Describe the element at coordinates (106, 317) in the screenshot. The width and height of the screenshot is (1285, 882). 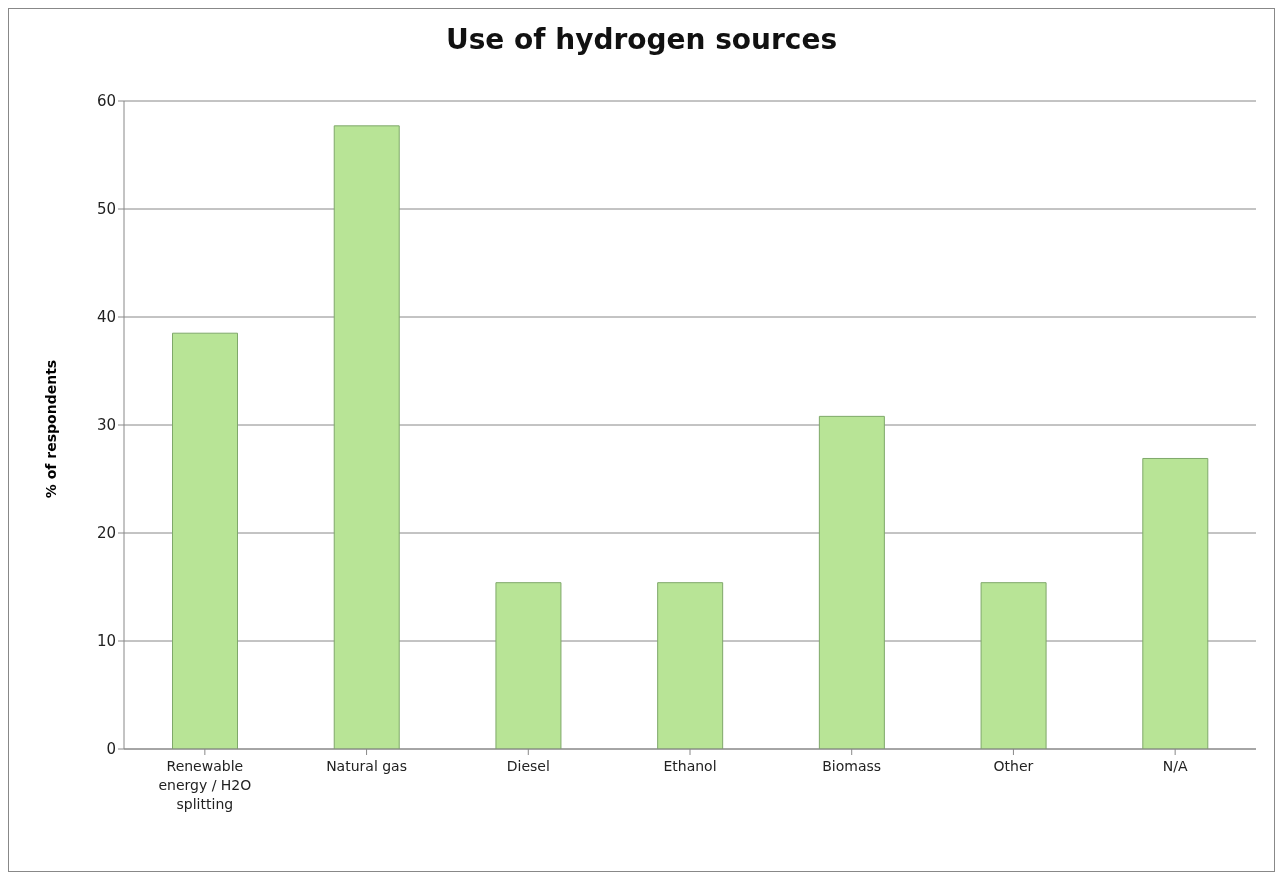
I see `y-tick-label: 40` at that location.